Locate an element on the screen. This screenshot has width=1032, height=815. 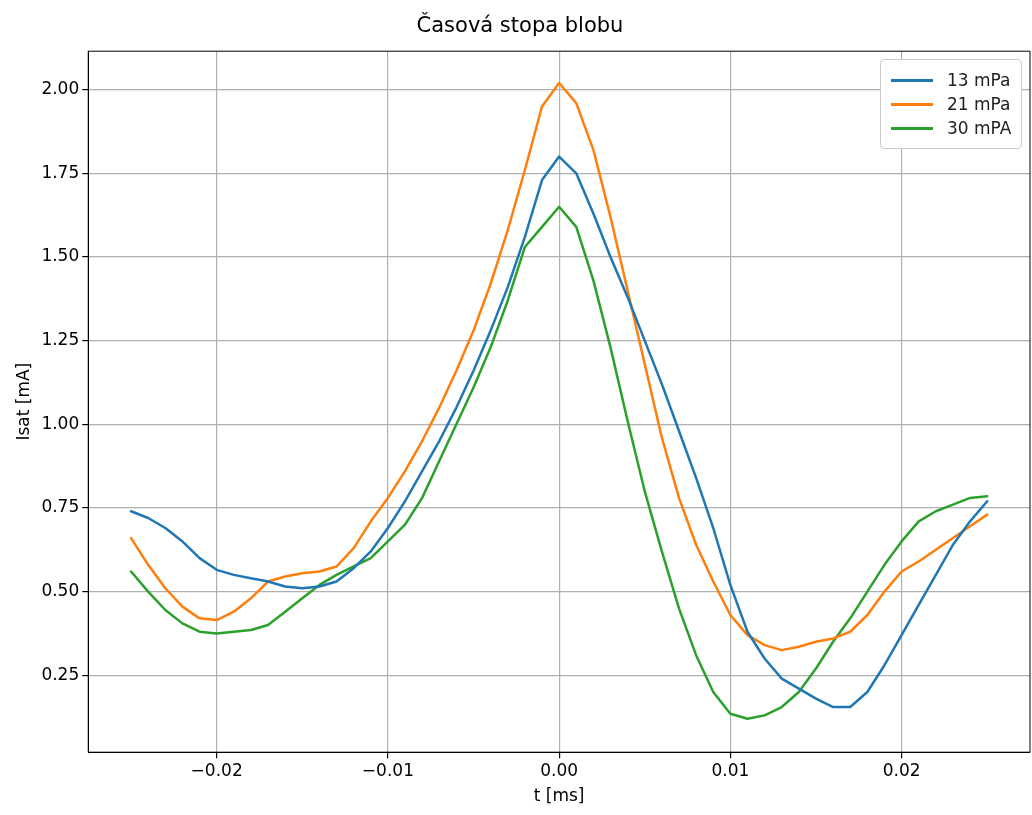
y-tick-label: 1.75 is located at coordinates (60, 171).